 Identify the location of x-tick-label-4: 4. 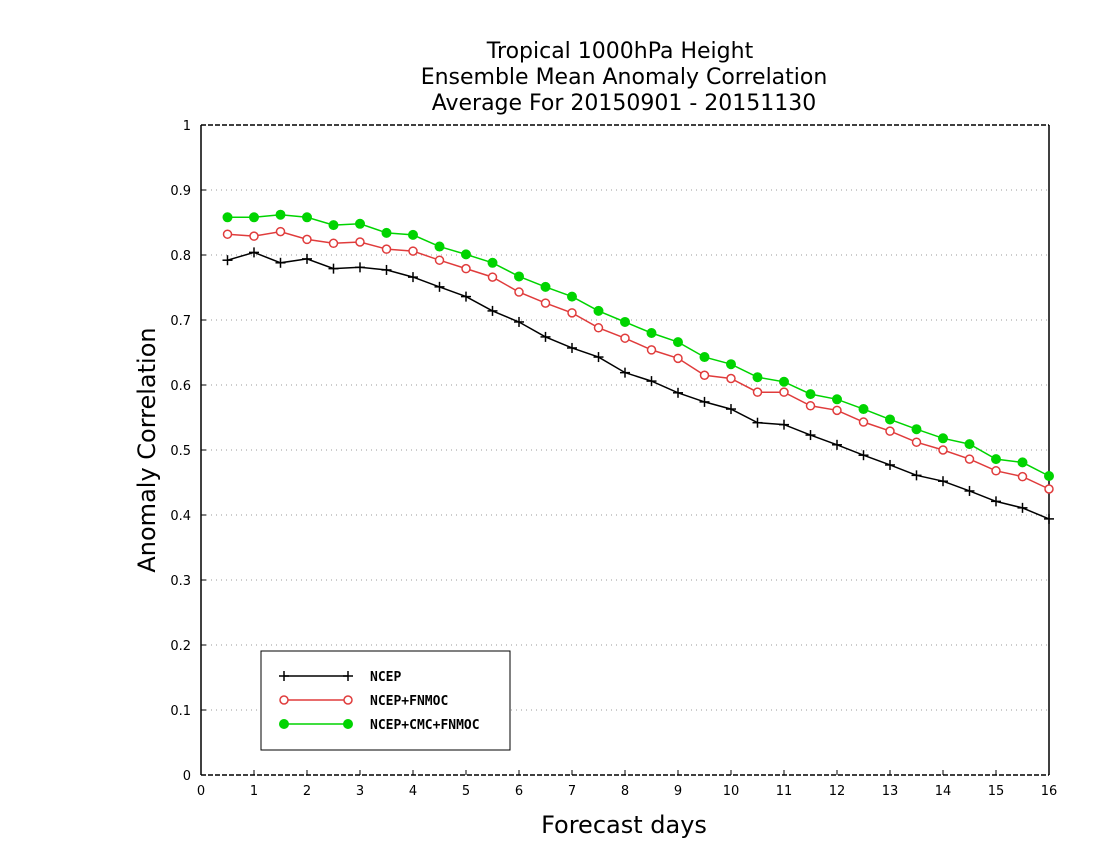
(413, 791).